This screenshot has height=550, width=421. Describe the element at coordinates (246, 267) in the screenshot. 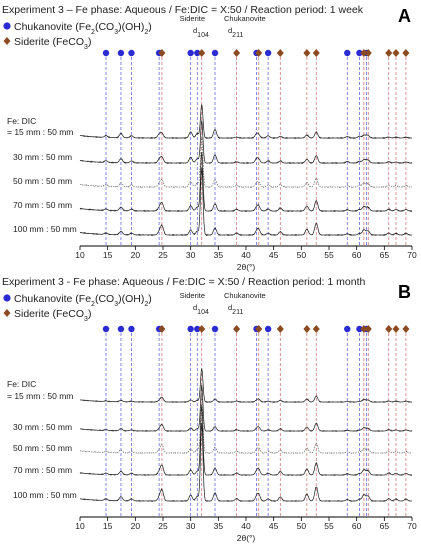

I see `x-axis-label: 2θ(°)` at that location.